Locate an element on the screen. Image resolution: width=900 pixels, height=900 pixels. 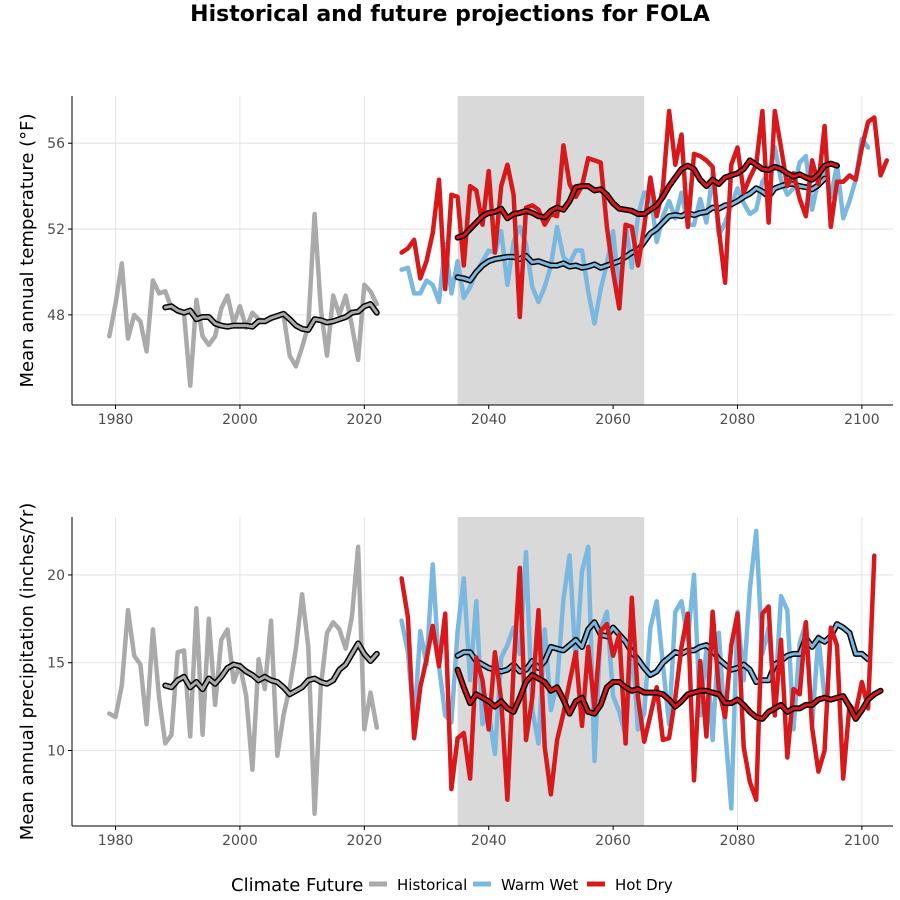
y-tick-label: 56 is located at coordinates (56, 144).